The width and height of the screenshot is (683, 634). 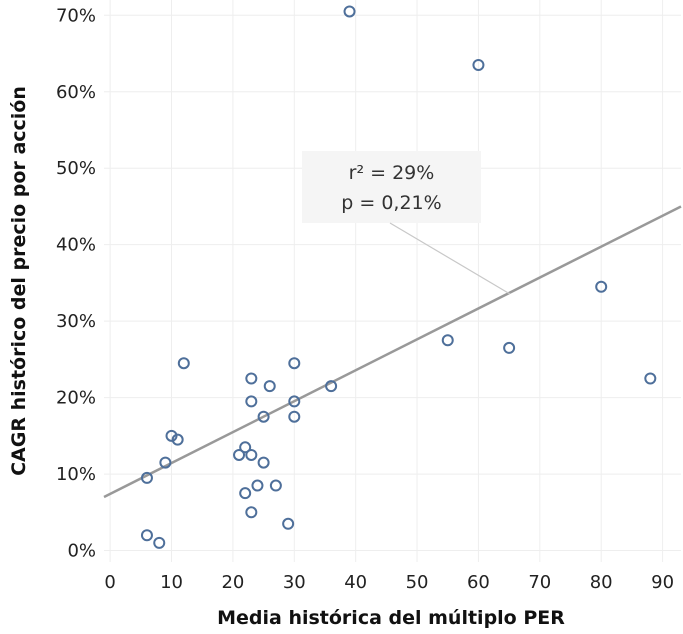 What do you see at coordinates (662, 582) in the screenshot?
I see `x-tick-label: 90` at bounding box center [662, 582].